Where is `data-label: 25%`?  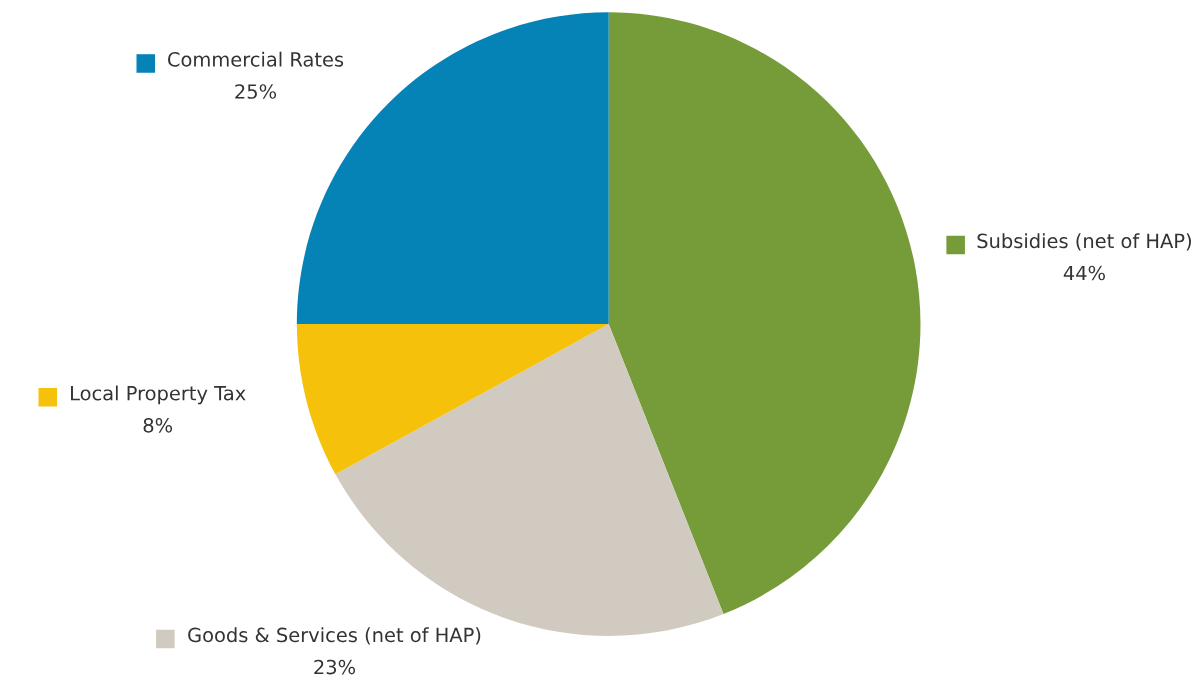 data-label: 25% is located at coordinates (256, 91).